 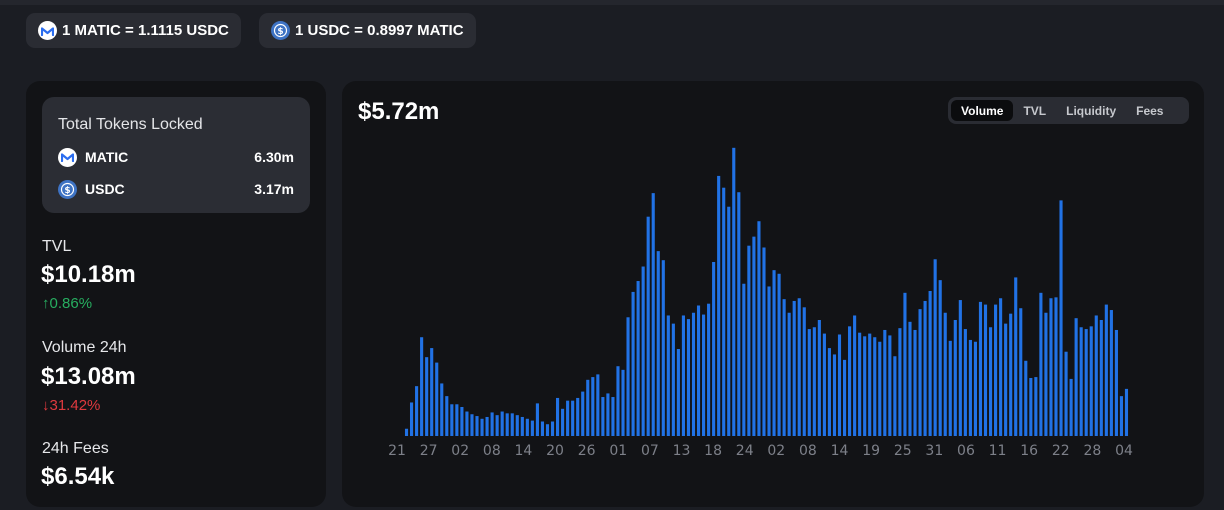 I want to click on tab-tvl: TVL, so click(x=1035, y=110).